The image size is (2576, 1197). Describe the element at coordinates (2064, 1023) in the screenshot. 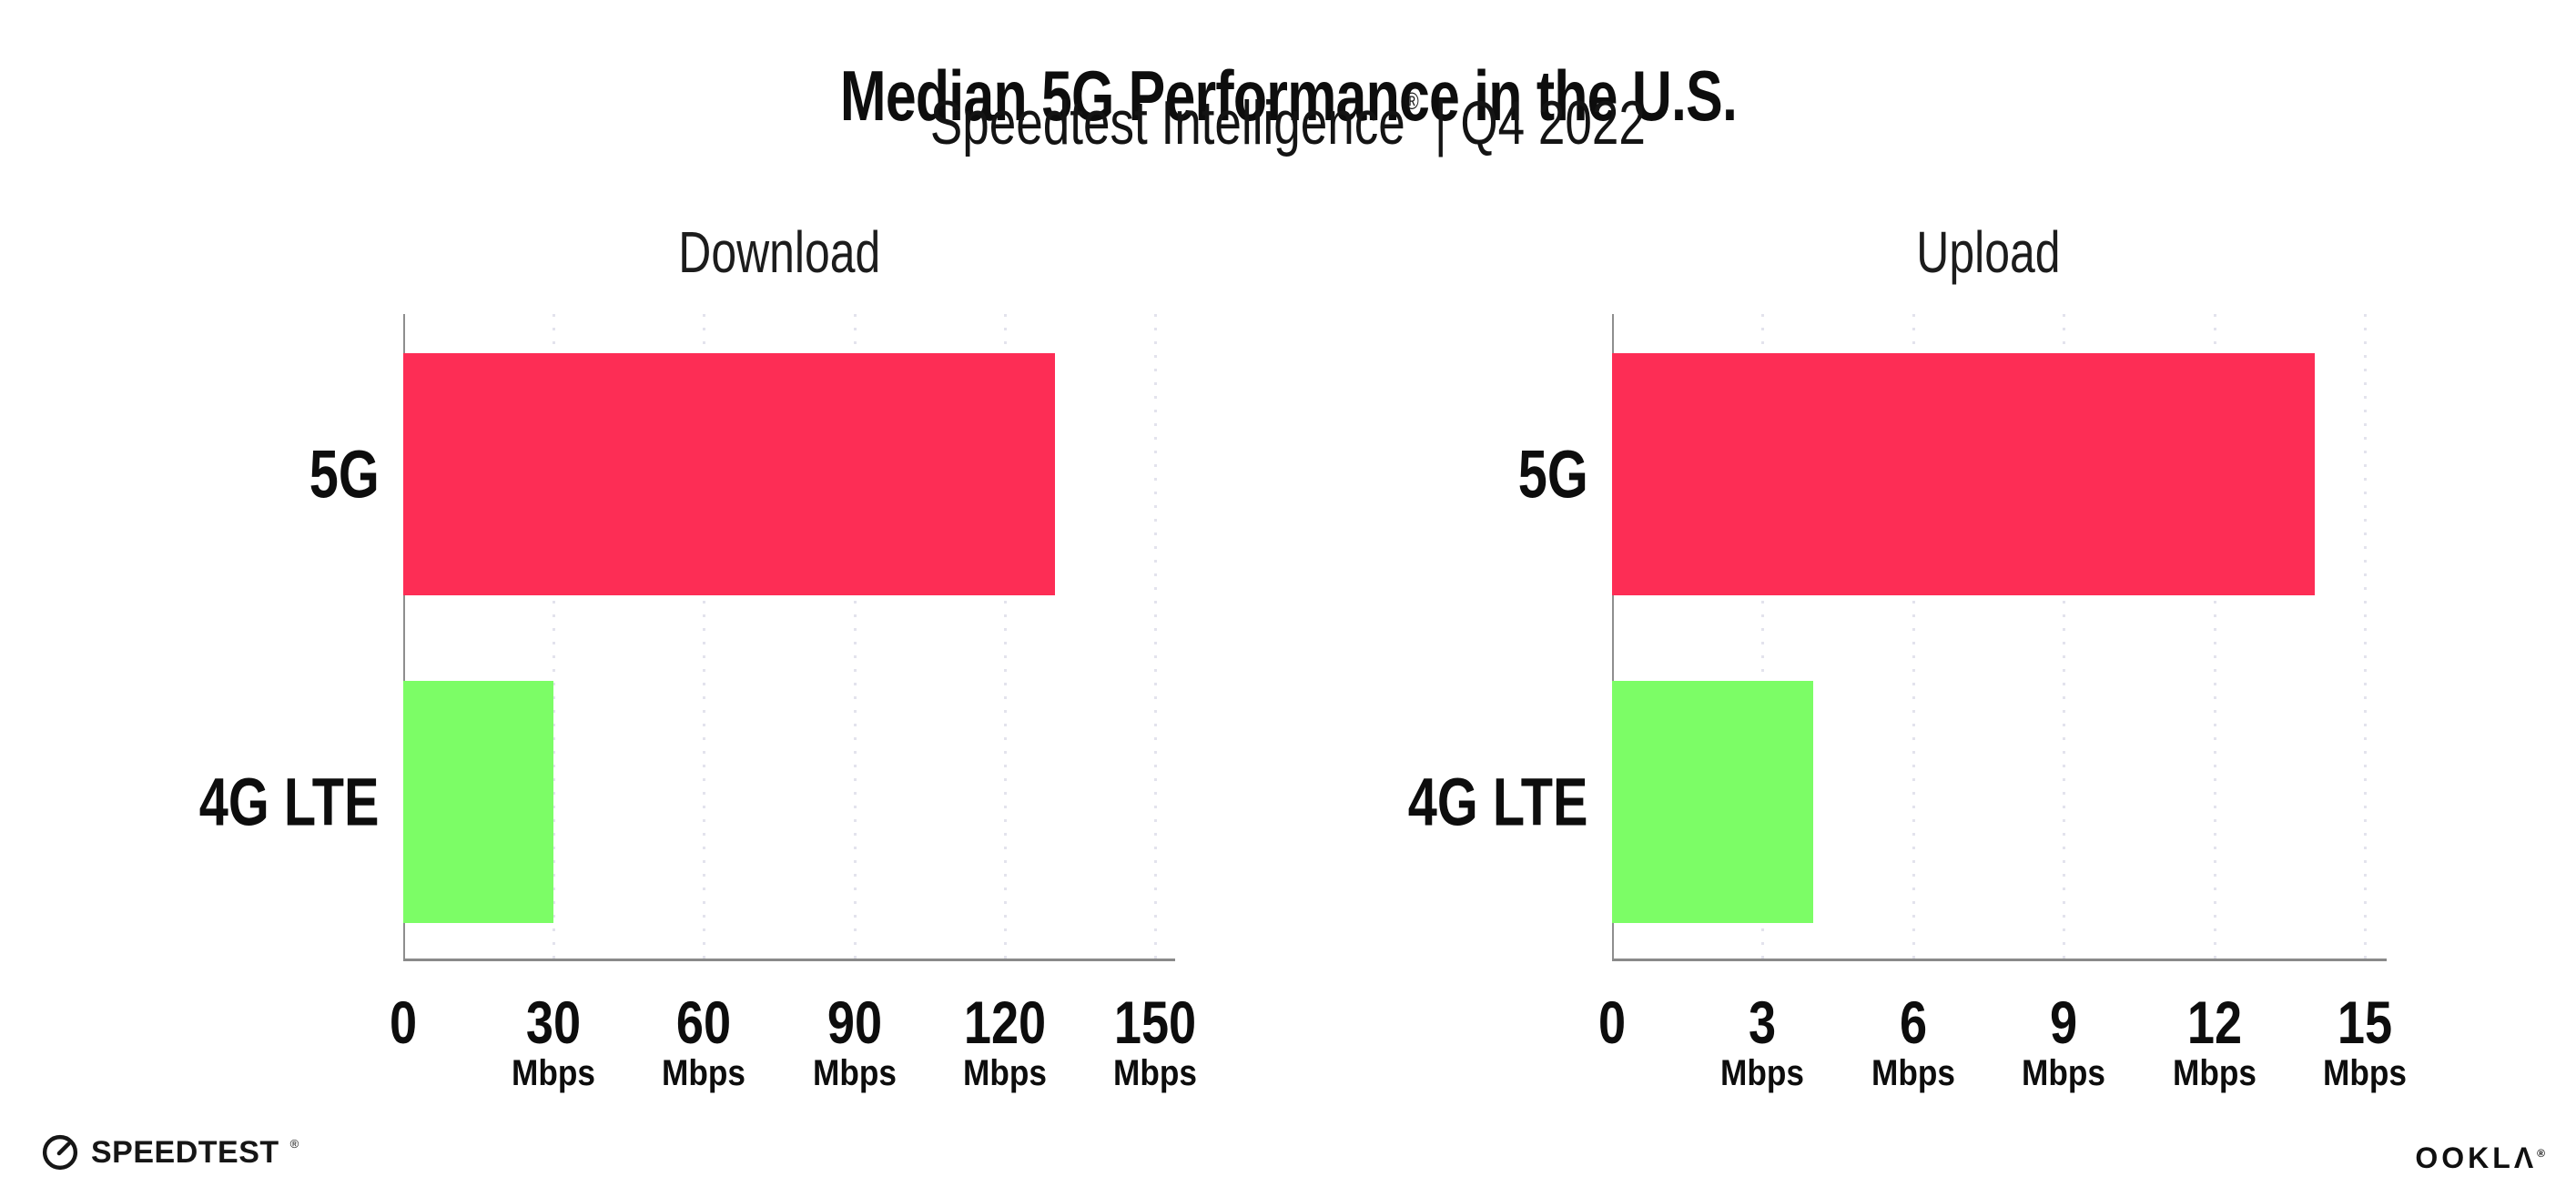

I see `x-tick-label-9: 9` at that location.